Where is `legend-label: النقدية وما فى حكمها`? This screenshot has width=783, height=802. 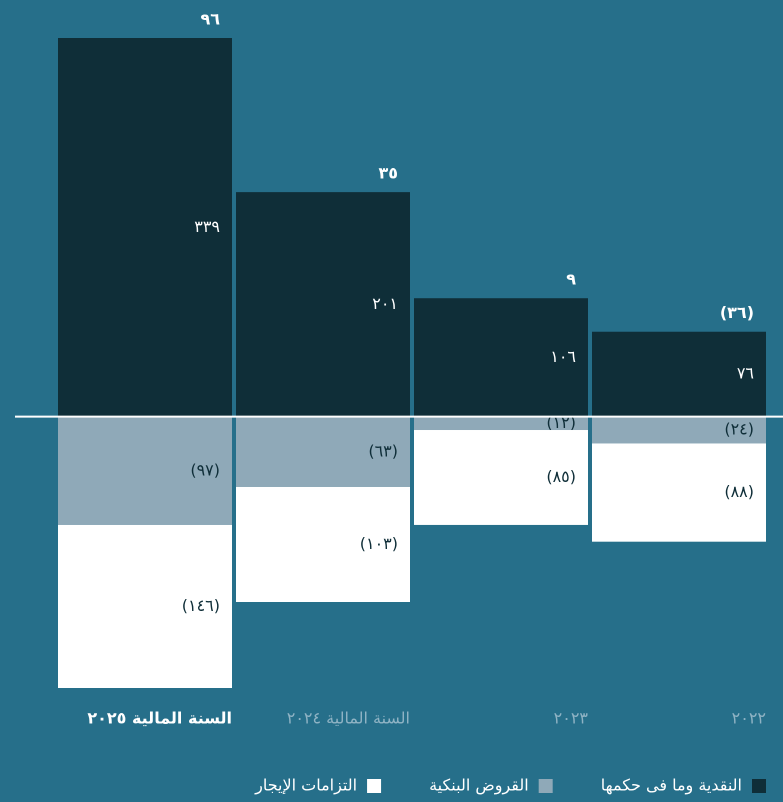 legend-label: النقدية وما فى حكمها is located at coordinates (671, 786).